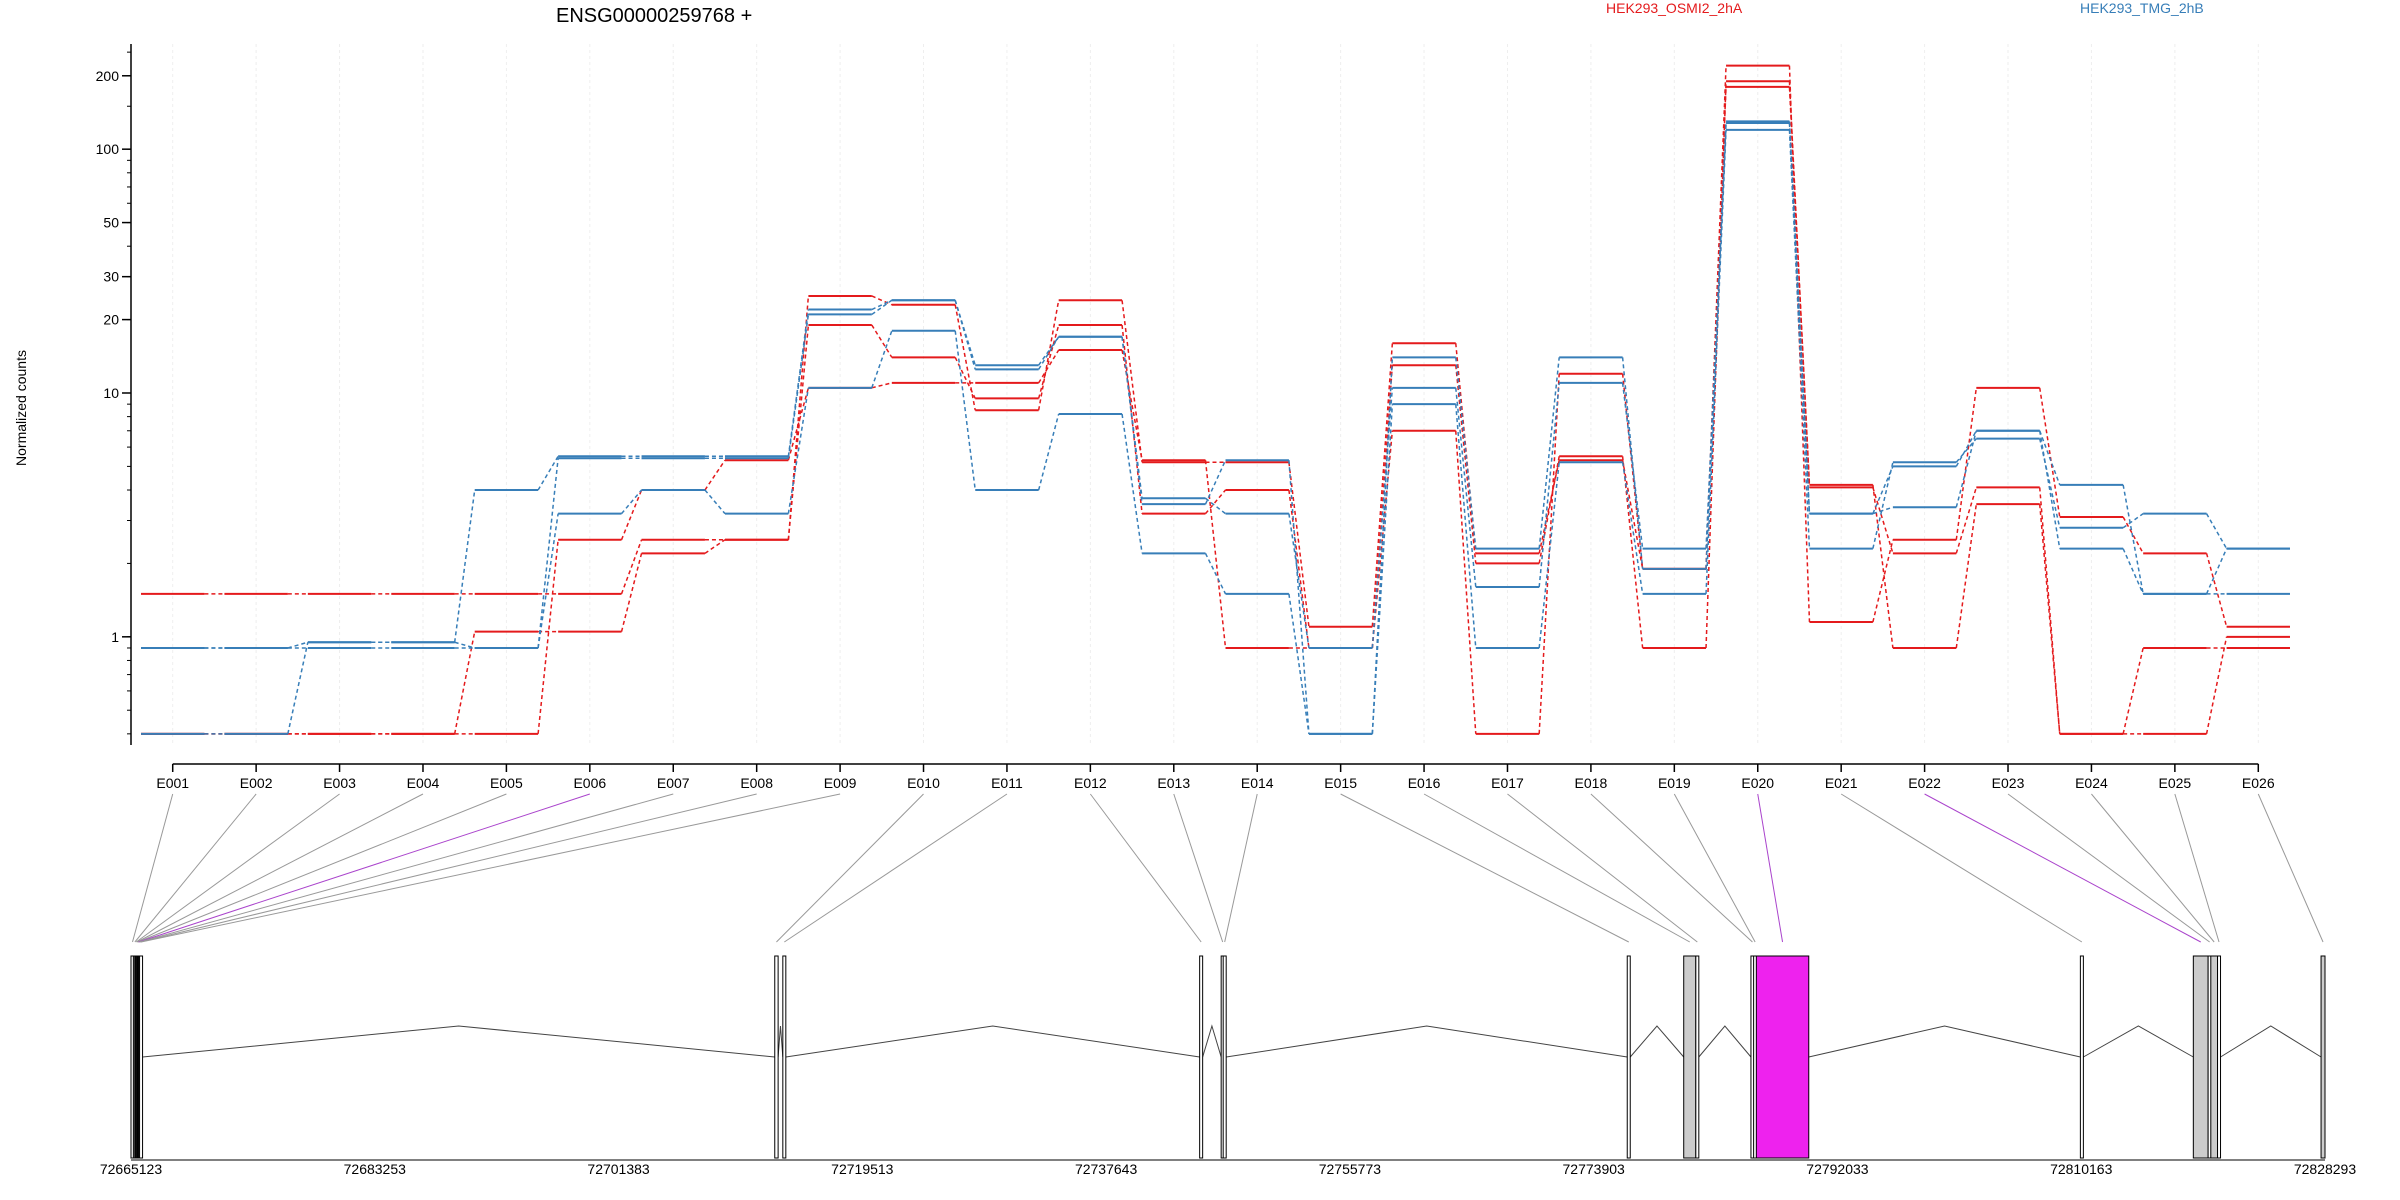 The image size is (2400, 1200). Describe the element at coordinates (2008, 783) in the screenshot. I see `x-tick-label: E023` at that location.